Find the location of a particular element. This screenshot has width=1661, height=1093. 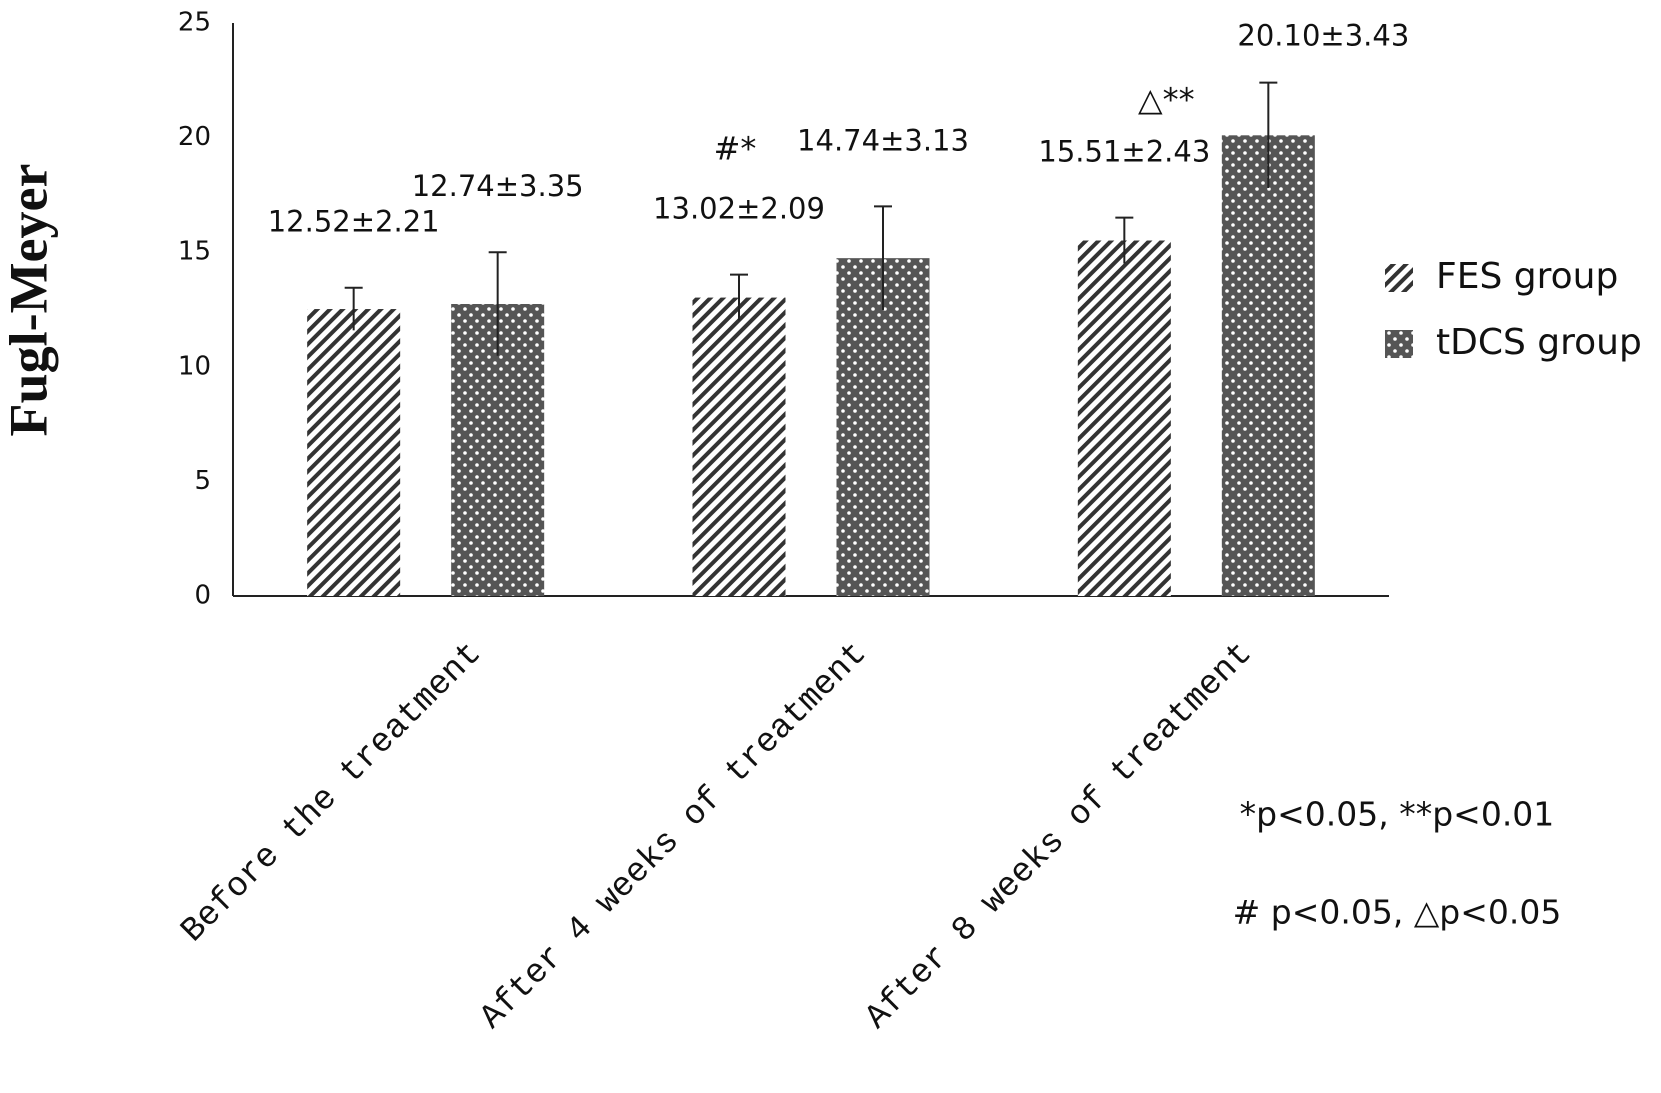

footnote: # p<0.05, △p<0.05 is located at coordinates (1397, 912).